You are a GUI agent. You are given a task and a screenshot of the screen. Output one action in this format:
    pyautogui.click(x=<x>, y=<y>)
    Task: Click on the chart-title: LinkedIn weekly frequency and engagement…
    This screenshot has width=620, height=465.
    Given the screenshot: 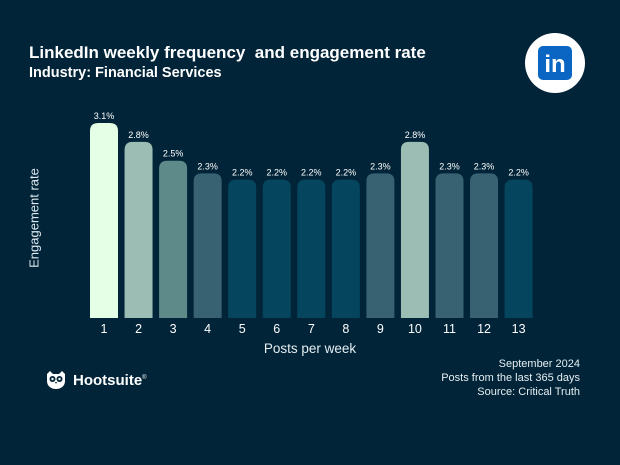 What is the action you would take?
    pyautogui.click(x=227, y=52)
    